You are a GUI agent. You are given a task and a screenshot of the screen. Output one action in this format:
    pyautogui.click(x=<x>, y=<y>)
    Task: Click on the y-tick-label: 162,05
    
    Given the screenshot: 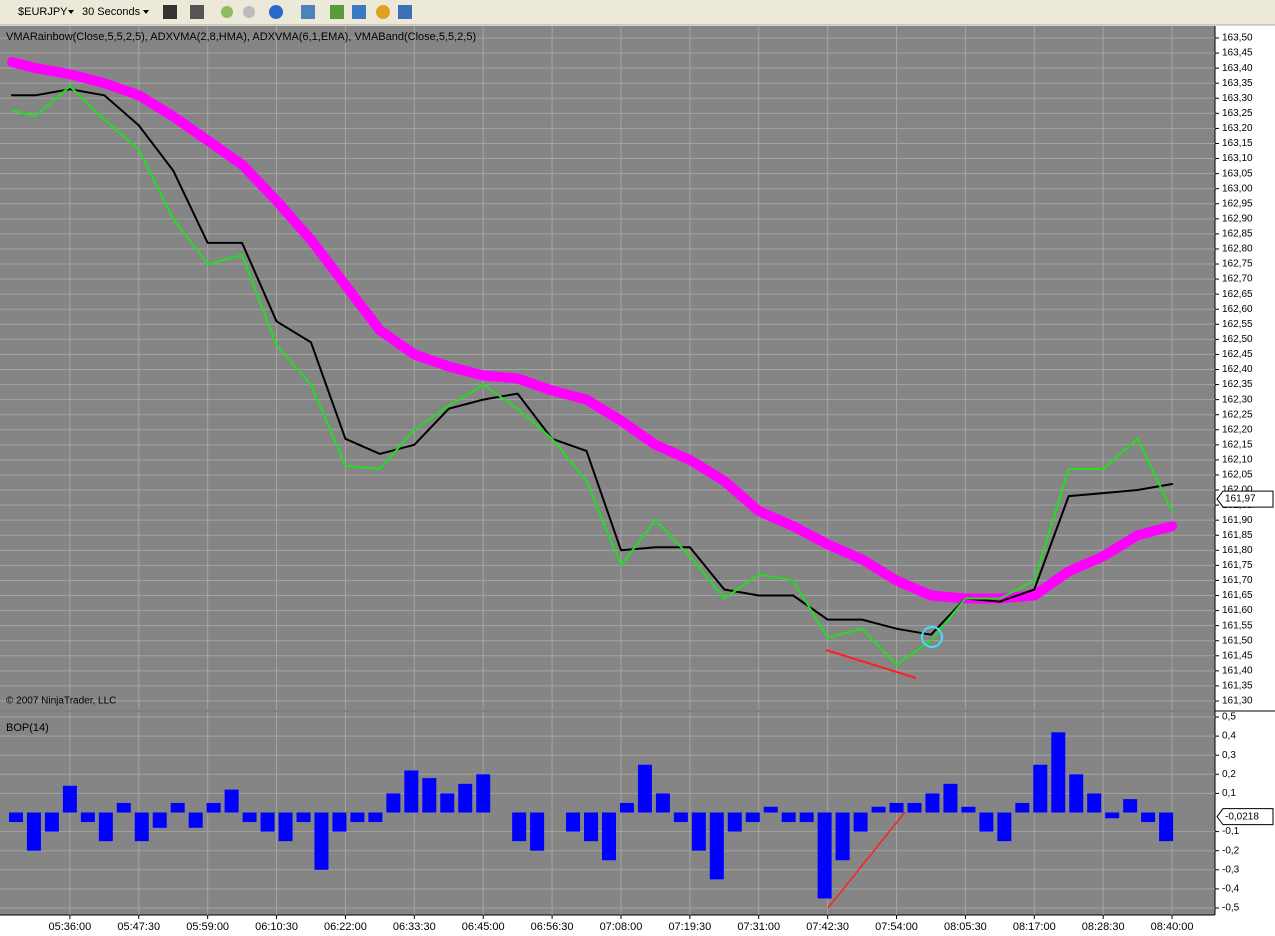 What is the action you would take?
    pyautogui.click(x=1237, y=475)
    